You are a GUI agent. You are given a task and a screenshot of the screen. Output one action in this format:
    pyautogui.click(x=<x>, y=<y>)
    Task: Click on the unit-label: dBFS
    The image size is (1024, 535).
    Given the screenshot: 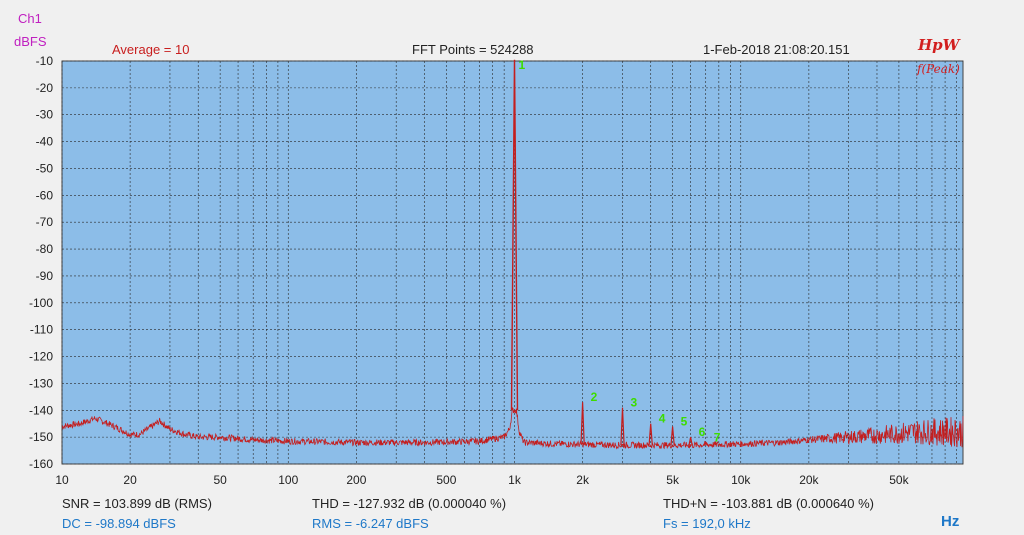 What is the action you would take?
    pyautogui.click(x=30, y=41)
    